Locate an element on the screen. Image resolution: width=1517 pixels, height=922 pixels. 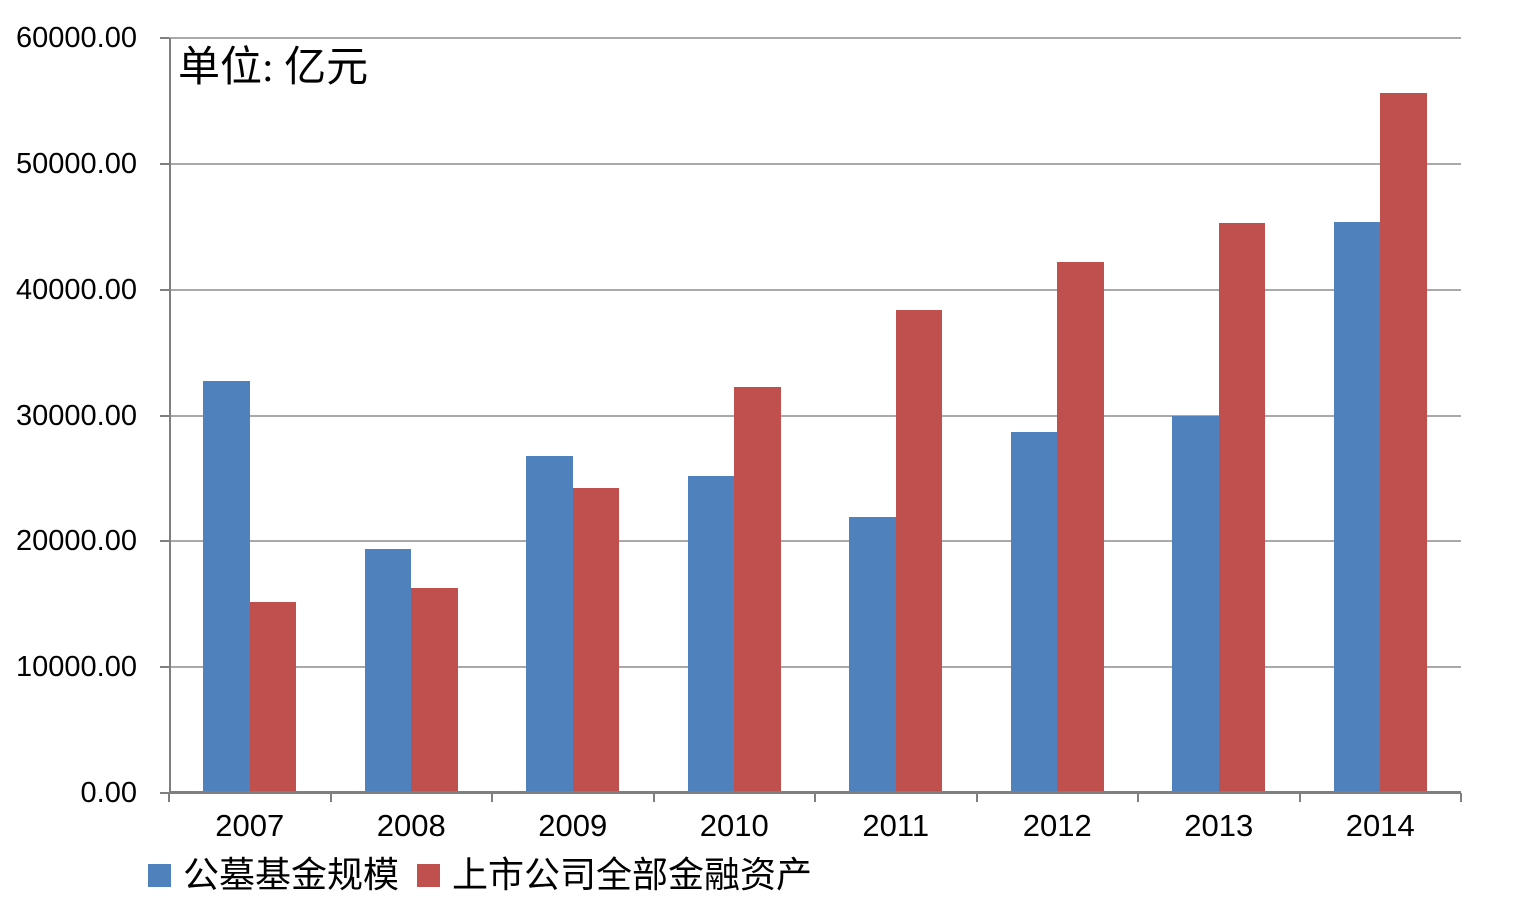
x-axis-line is located at coordinates (815, 792).